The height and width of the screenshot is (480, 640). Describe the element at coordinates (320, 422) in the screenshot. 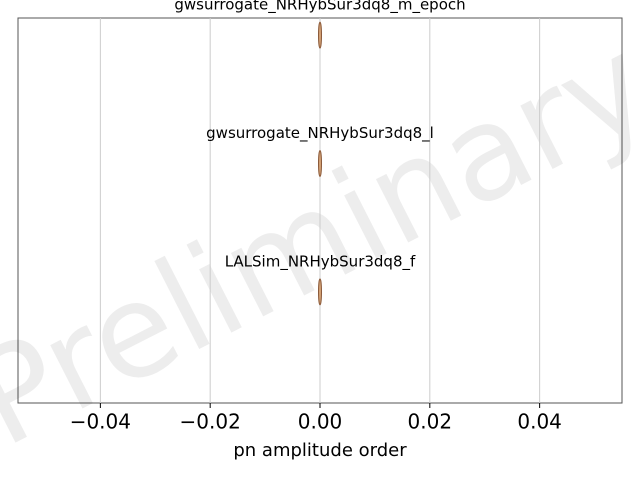

I see `x-tick-label: 0.00` at that location.